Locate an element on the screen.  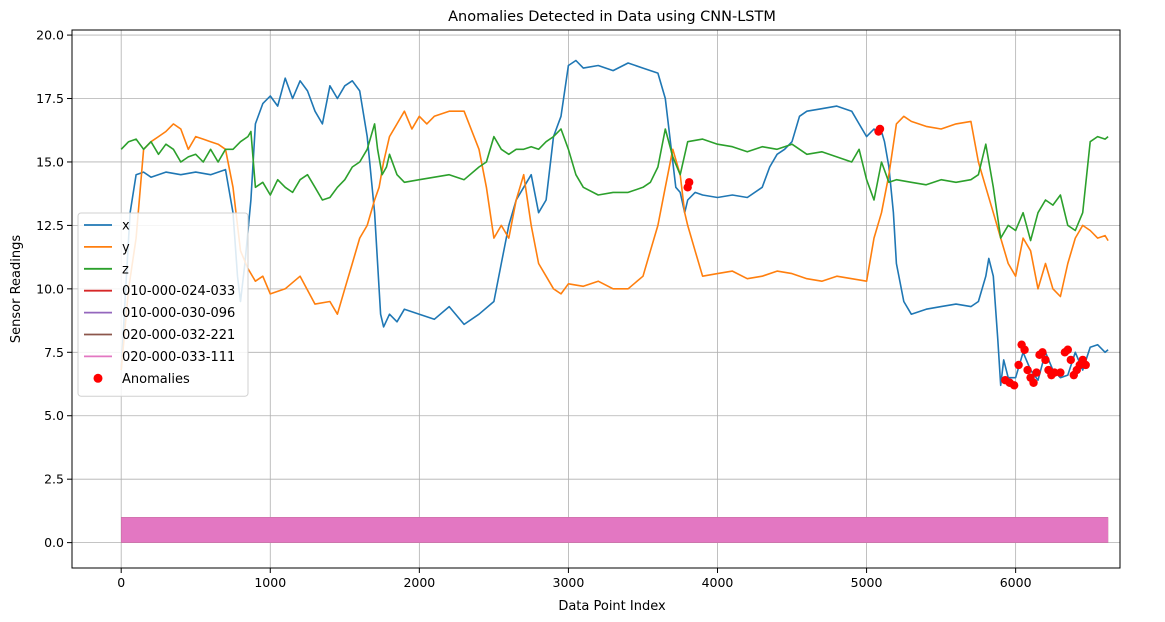
y-tick-label: 12.5 is located at coordinates (50, 225).